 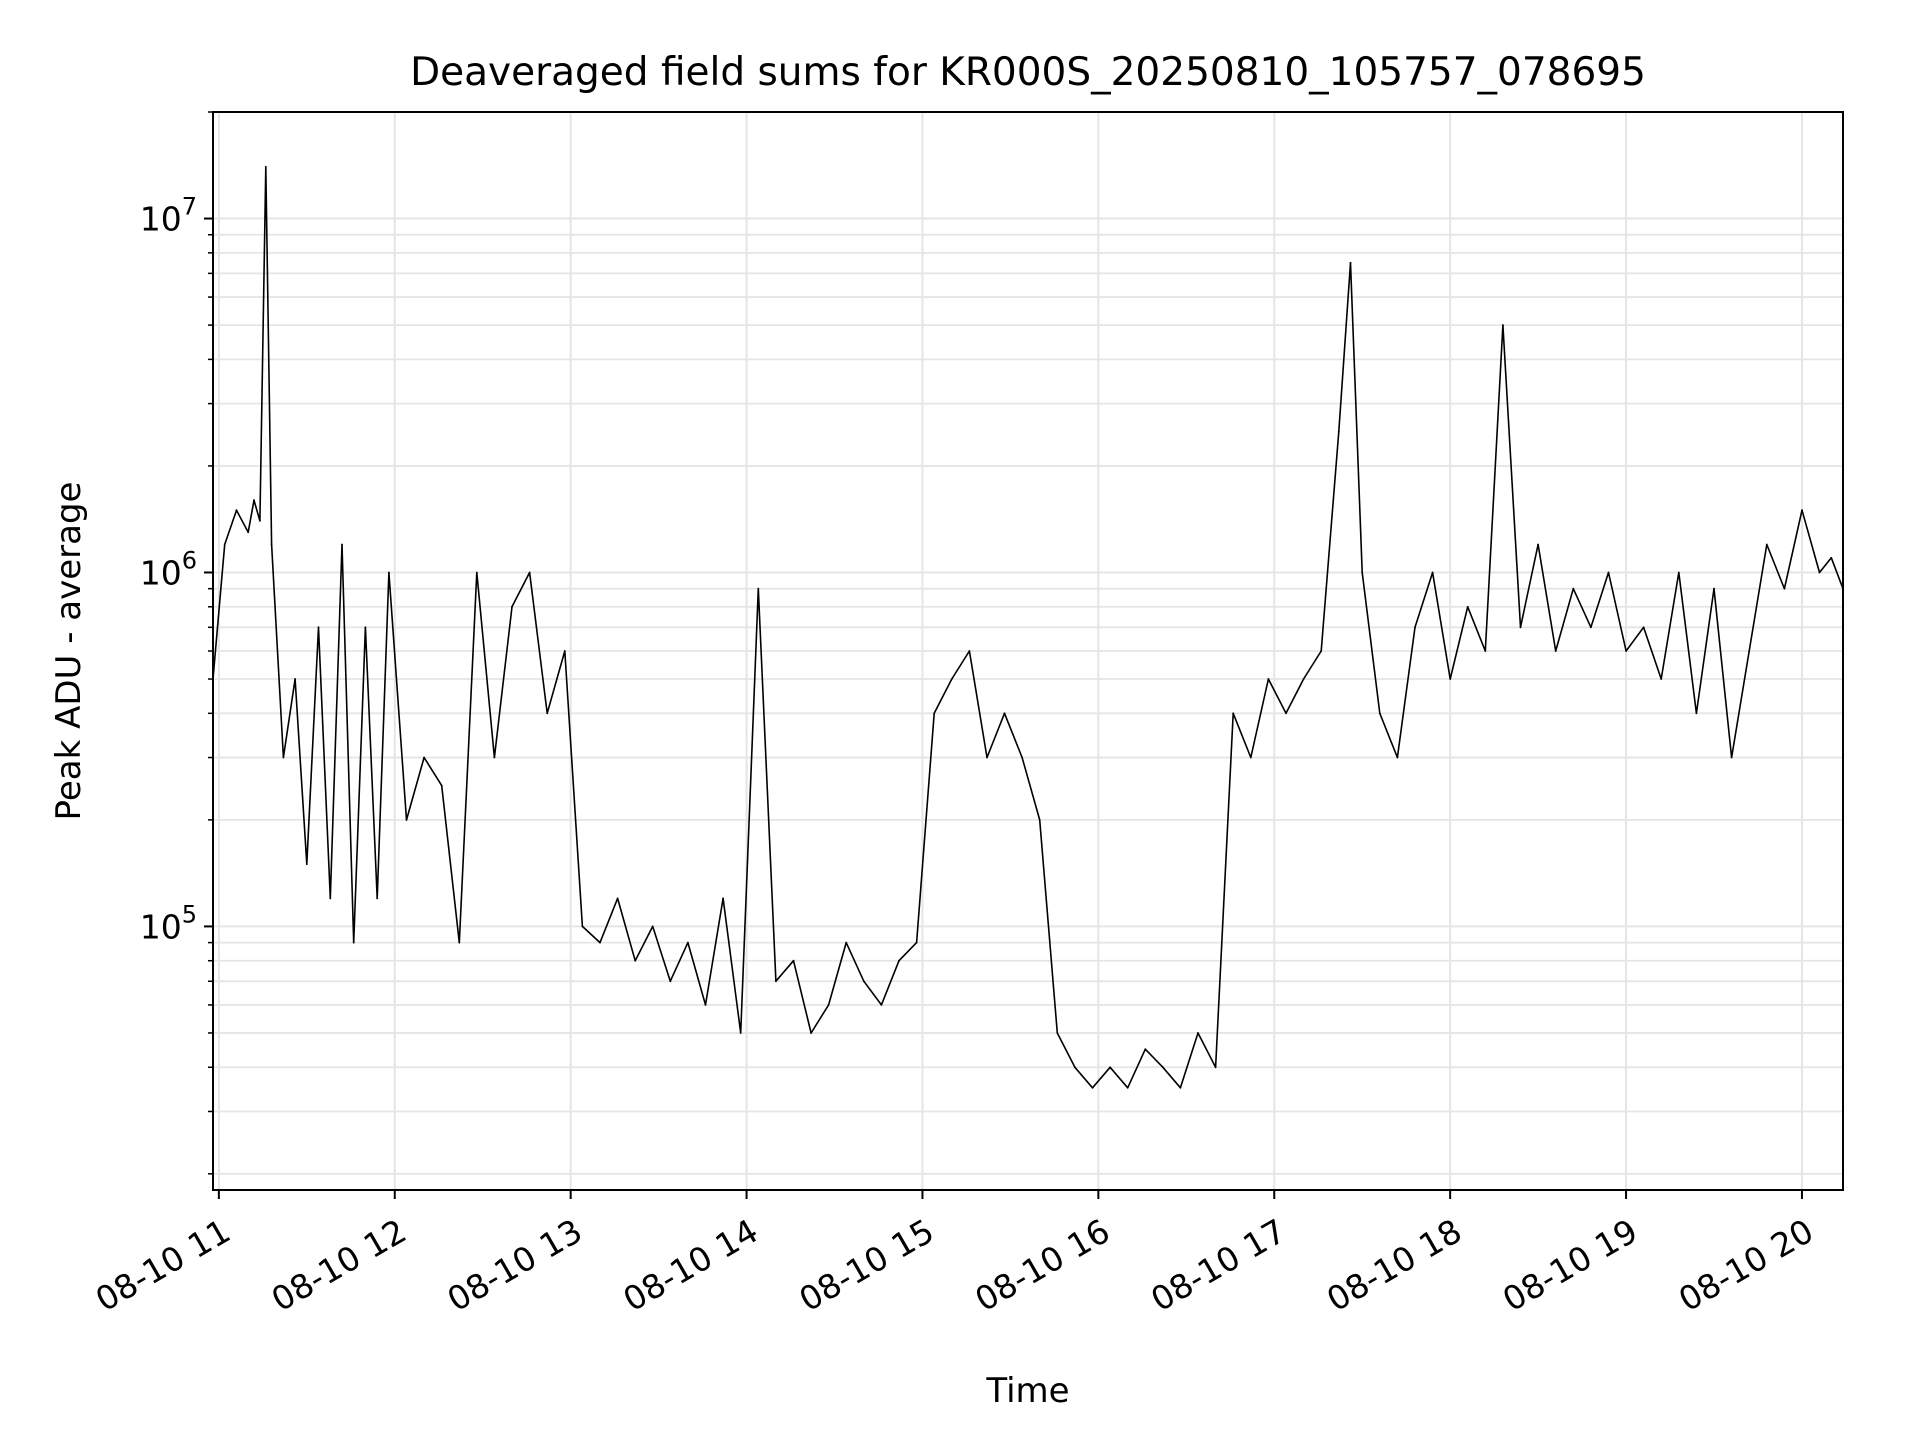 I want to click on y-tick-label: 10⁷, so click(x=168, y=216).